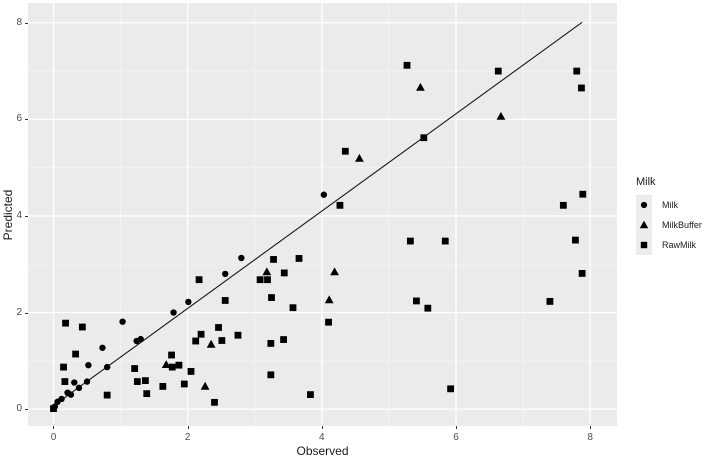 The image size is (709, 460). Describe the element at coordinates (19, 22) in the screenshot. I see `y-tick-label: 8` at that location.